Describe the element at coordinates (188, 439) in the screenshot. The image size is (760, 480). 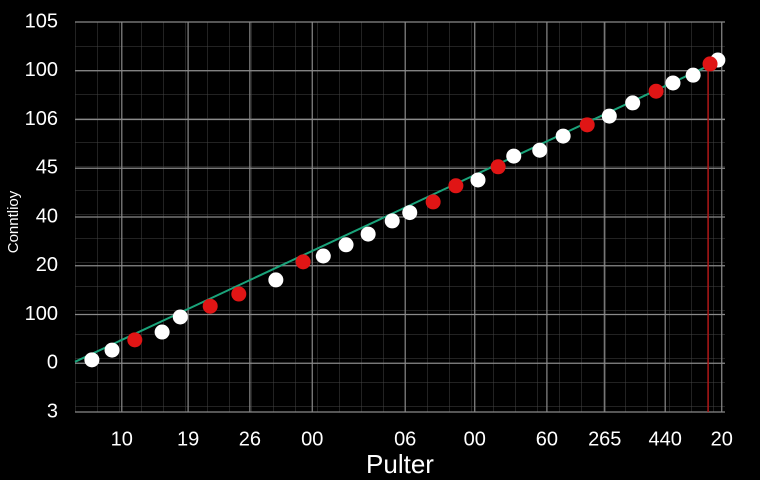
I see `x-tick-label: 19` at that location.